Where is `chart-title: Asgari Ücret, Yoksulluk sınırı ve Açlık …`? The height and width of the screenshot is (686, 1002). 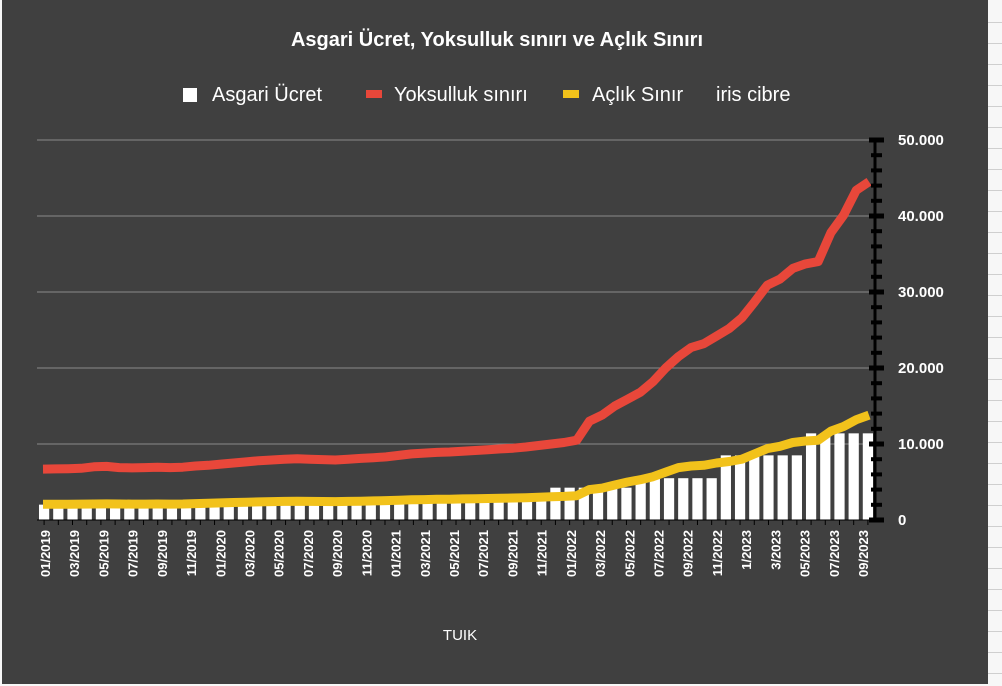 chart-title: Asgari Ücret, Yoksulluk sınırı ve Açlık … is located at coordinates (497, 39).